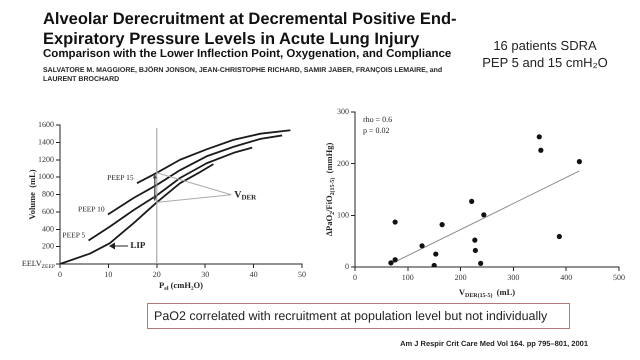 This screenshot has width=640, height=360. What do you see at coordinates (545, 45) in the screenshot?
I see `text: 16 patients SDRA` at bounding box center [545, 45].